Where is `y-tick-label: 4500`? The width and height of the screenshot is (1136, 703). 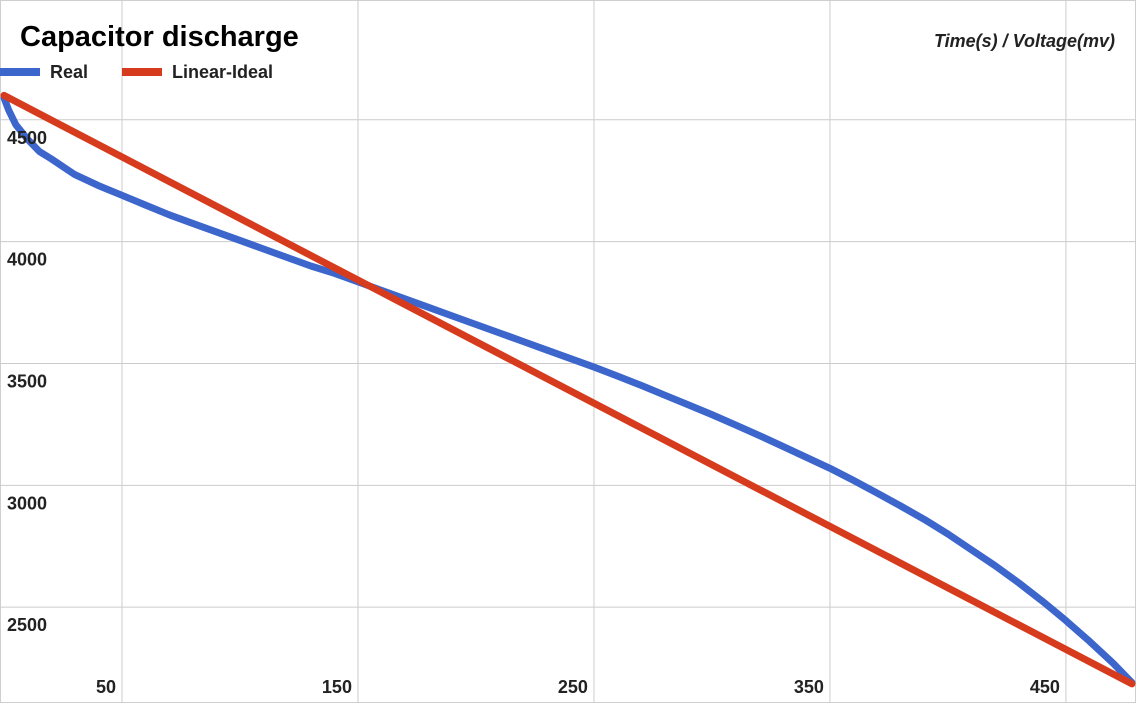
y-tick-label: 4500 is located at coordinates (27, 138).